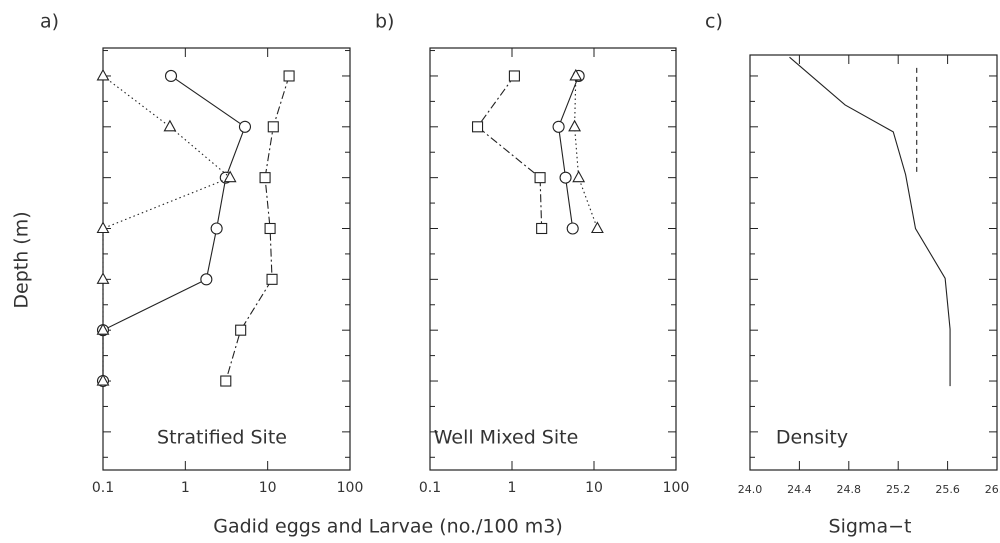  I want to click on x-axis-label: Gadid eggs and Larvae (no./100 m3), so click(388, 527).